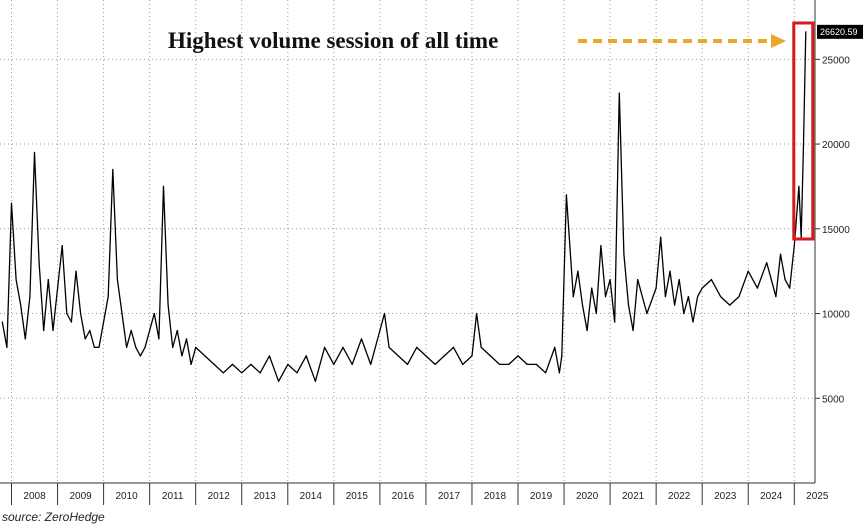  What do you see at coordinates (836, 230) in the screenshot?
I see `y-tick-label-2: 15000` at bounding box center [836, 230].